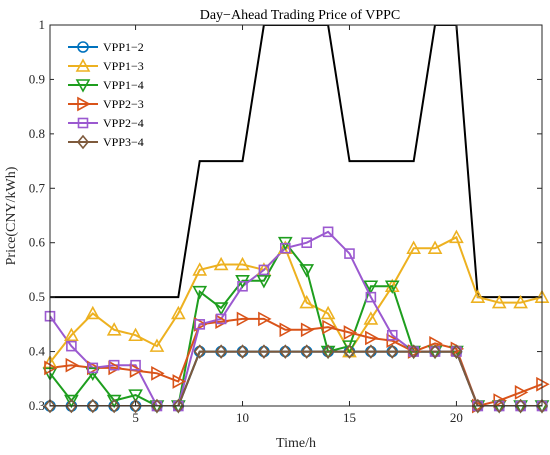 The image size is (550, 455). What do you see at coordinates (37, 351) in the screenshot?
I see `y-tick-label: 0.4` at bounding box center [37, 351].